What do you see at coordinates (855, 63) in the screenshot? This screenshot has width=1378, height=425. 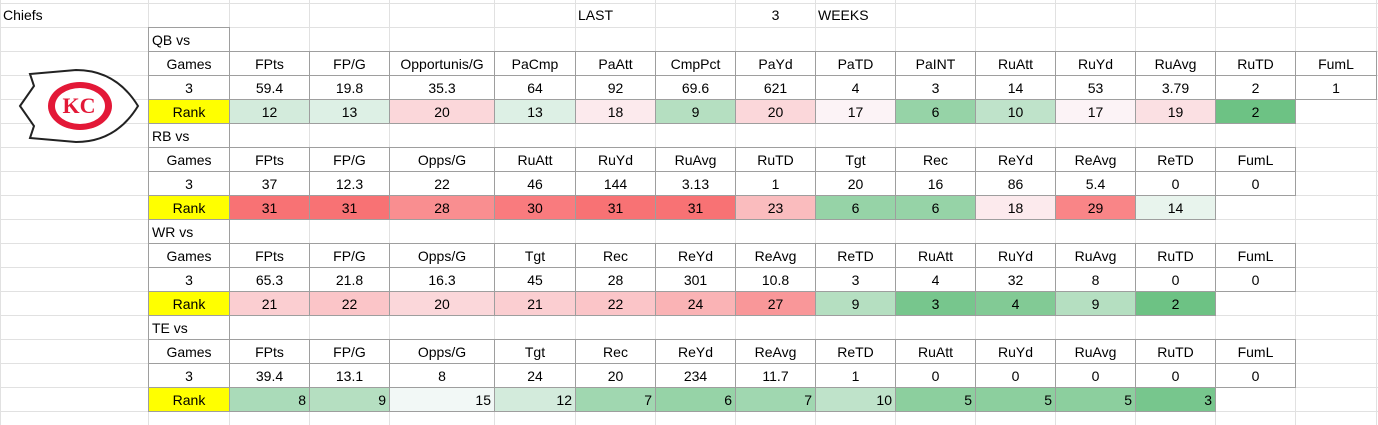 I see `column-header: PaTD` at bounding box center [855, 63].